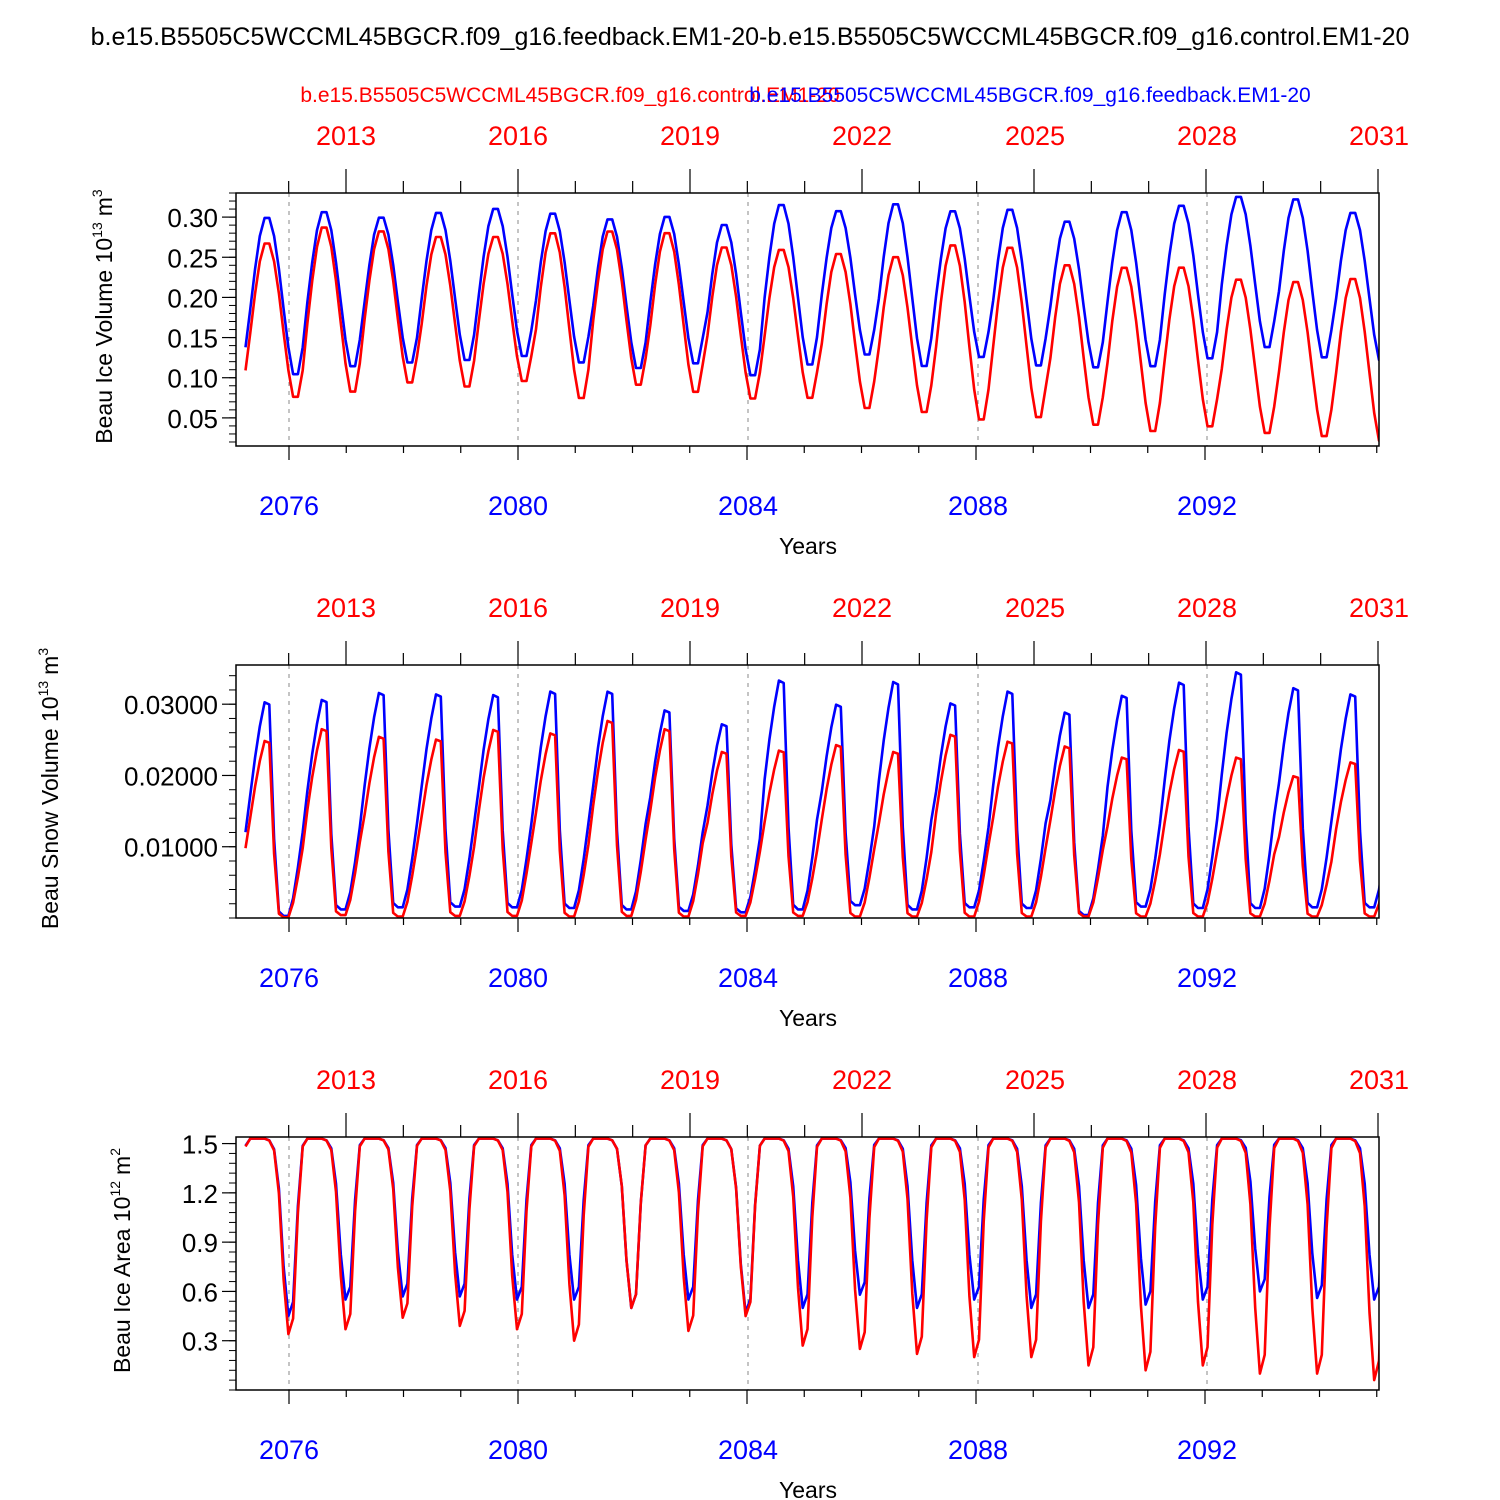 Image resolution: width=1500 pixels, height=1500 pixels. What do you see at coordinates (192, 419) in the screenshot?
I see `y-tick-label: 0.05` at bounding box center [192, 419].